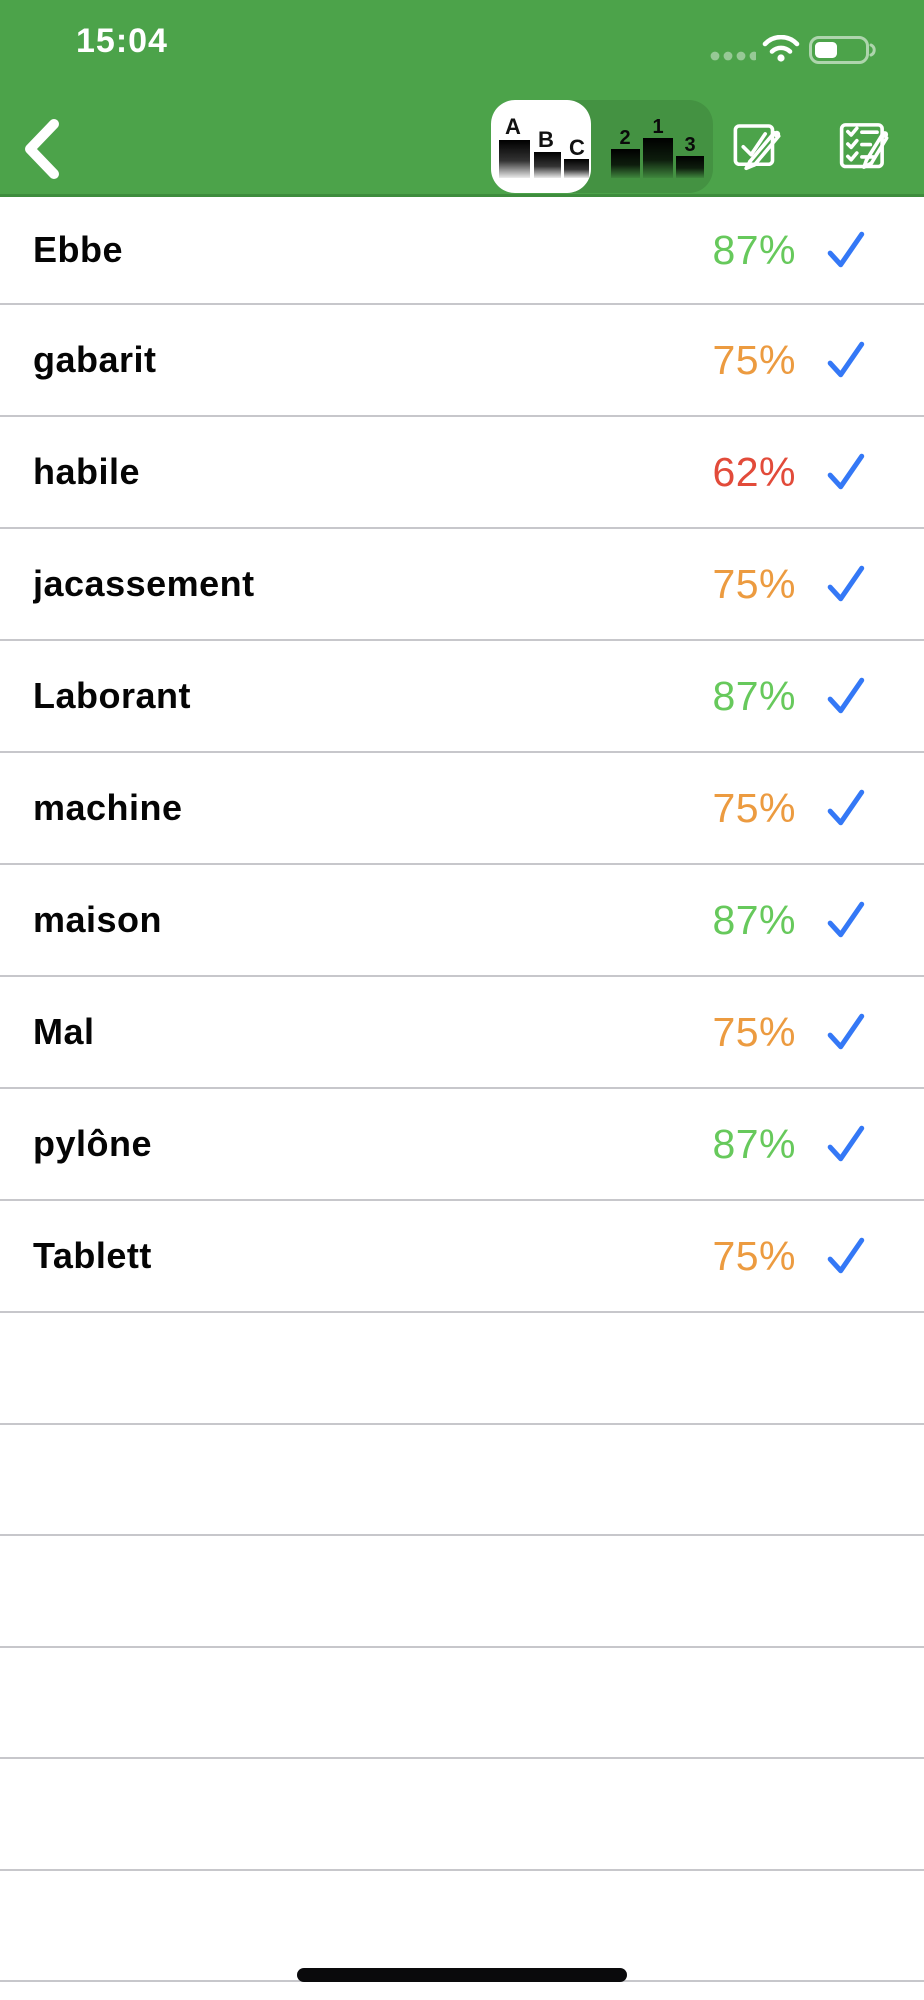 The image size is (924, 2000). What do you see at coordinates (462, 361) in the screenshot?
I see `word-row: gabarit 75%` at bounding box center [462, 361].